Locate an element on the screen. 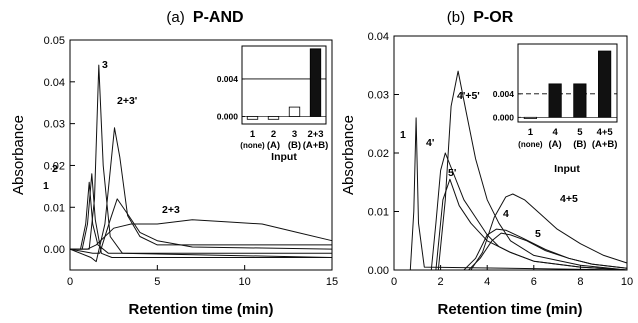 Image resolution: width=638 pixels, height=323 pixels. inset-category-label: 2+3 is located at coordinates (315, 134).